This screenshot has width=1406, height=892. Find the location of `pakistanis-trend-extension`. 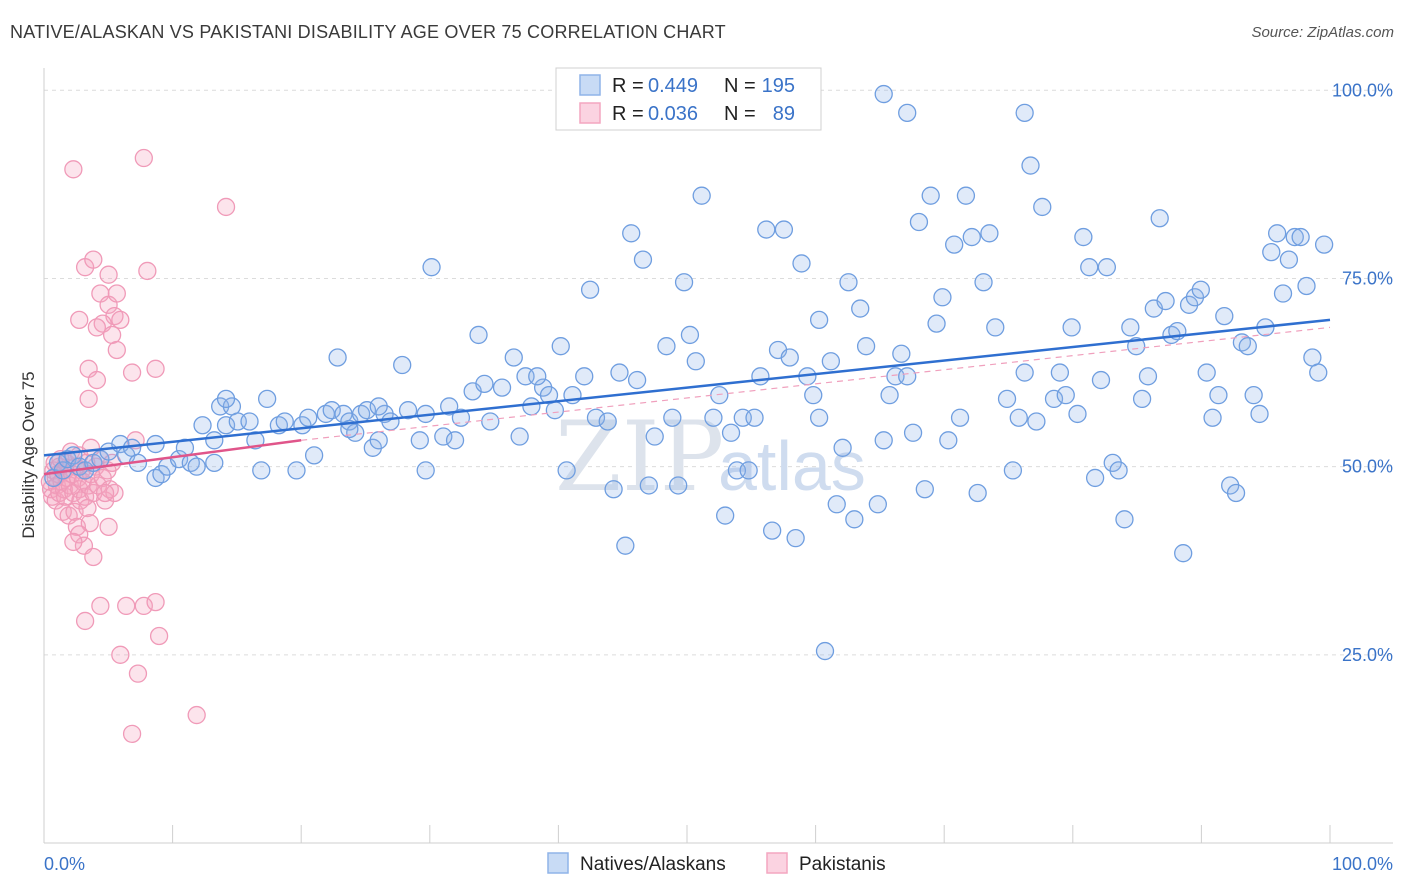

pakistanis-trend-extension is located at coordinates (816, 383).